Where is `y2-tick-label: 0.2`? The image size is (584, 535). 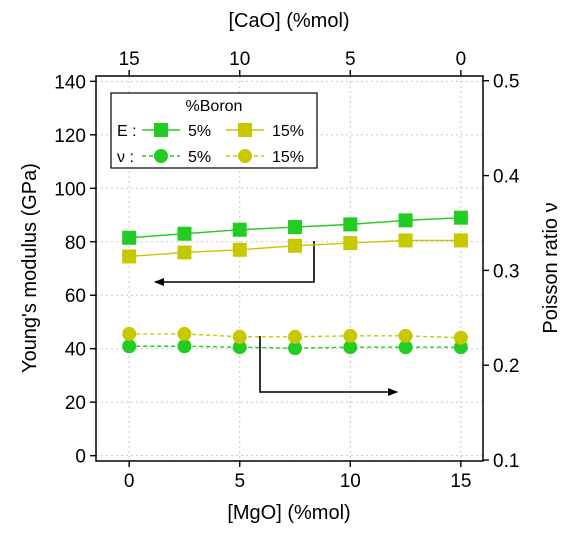
y2-tick-label: 0.2 is located at coordinates (506, 366).